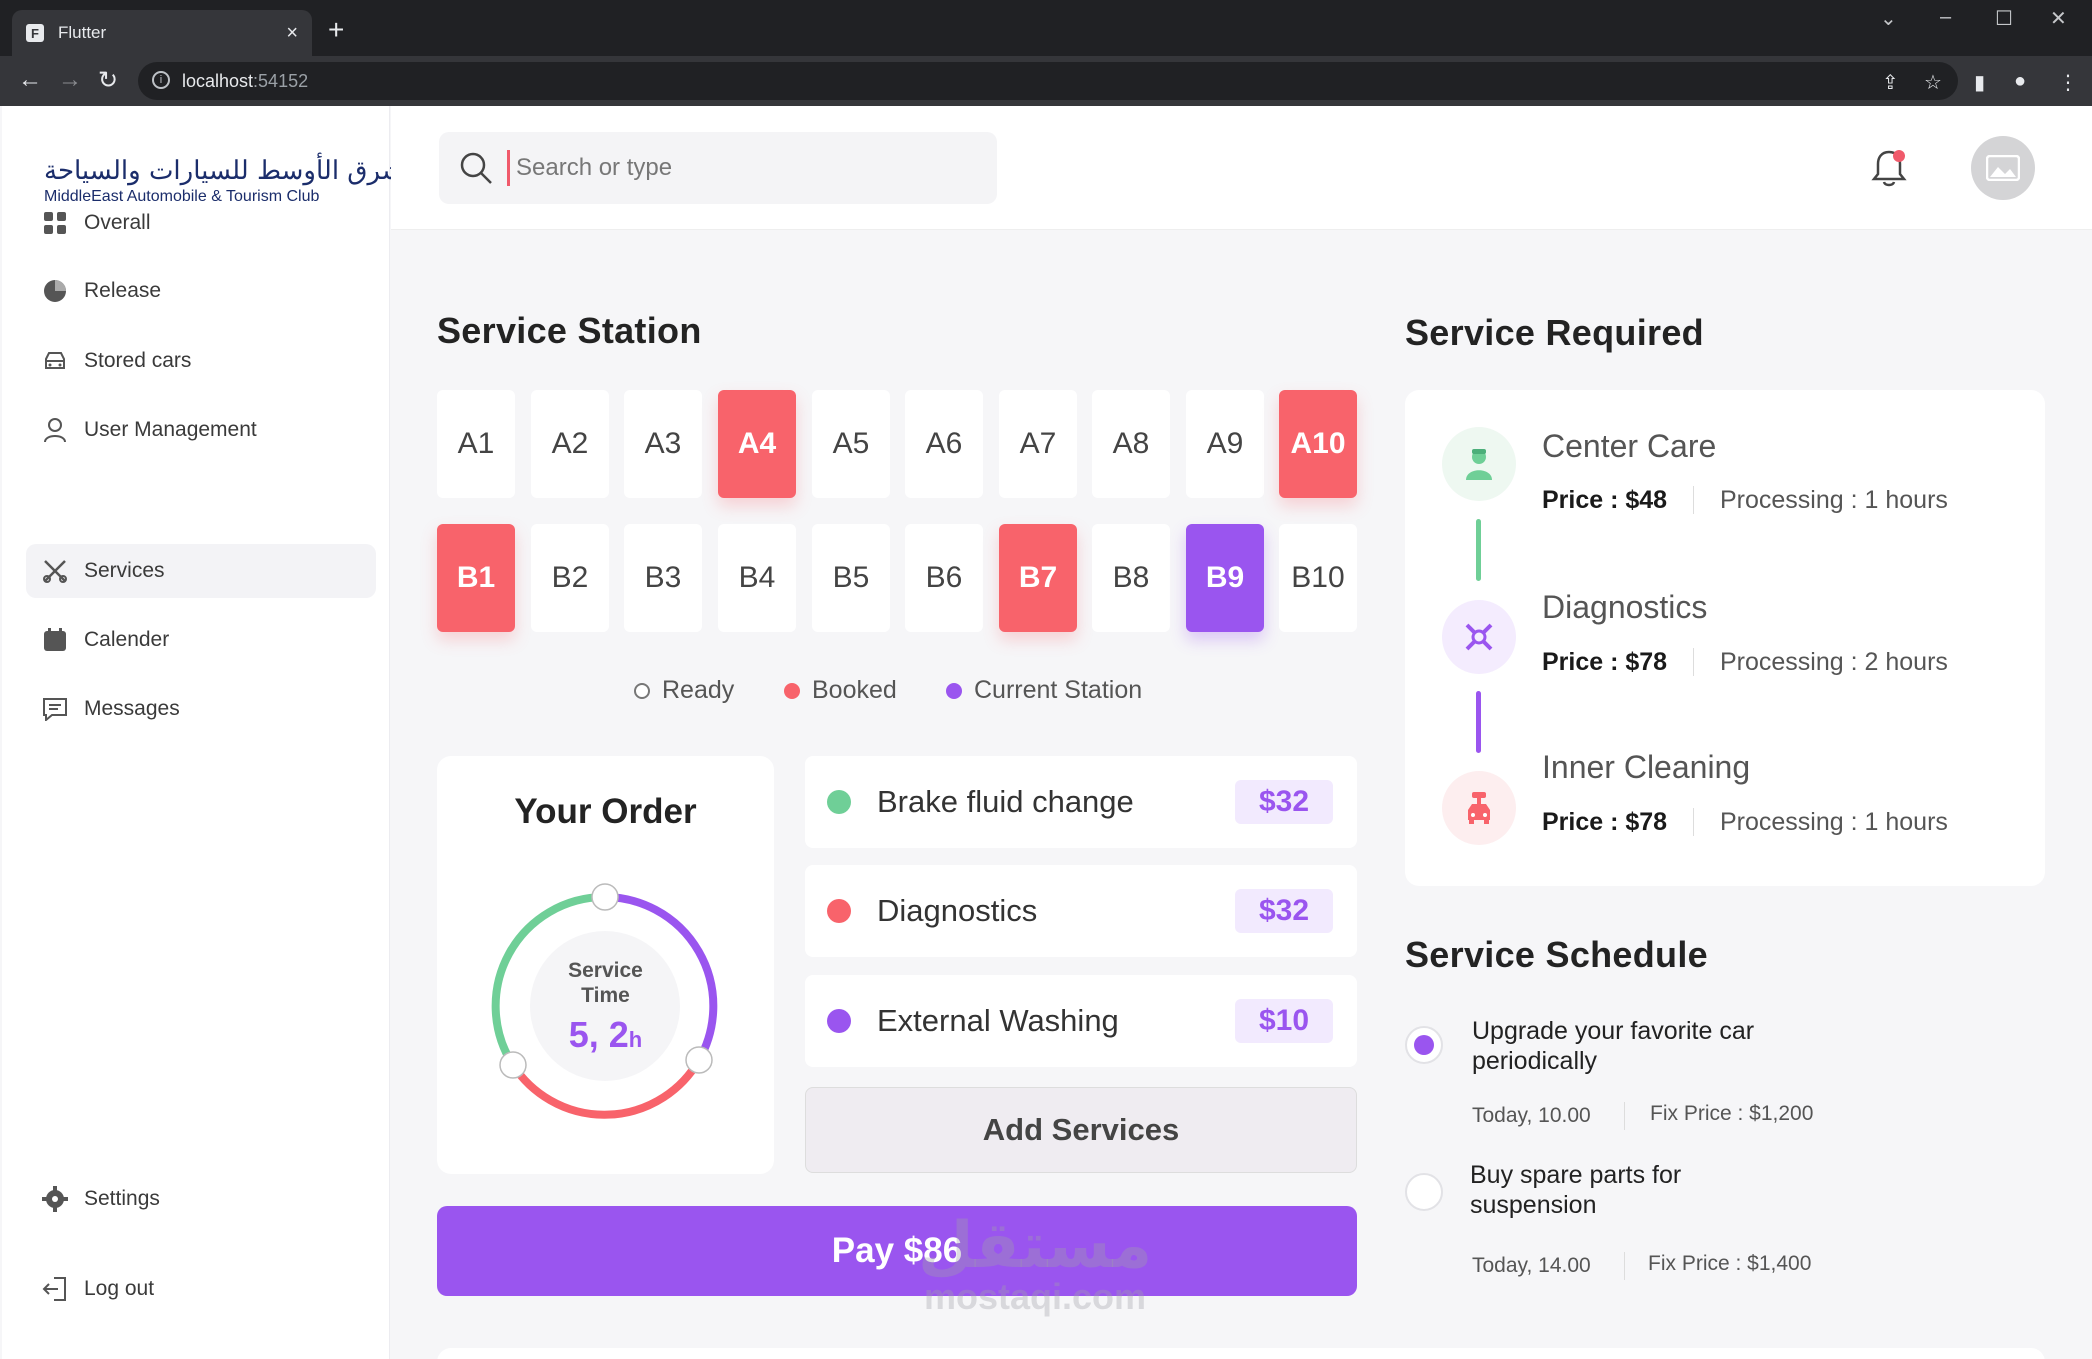  What do you see at coordinates (162, 33) in the screenshot?
I see `browser-tab: F Flutter ×` at bounding box center [162, 33].